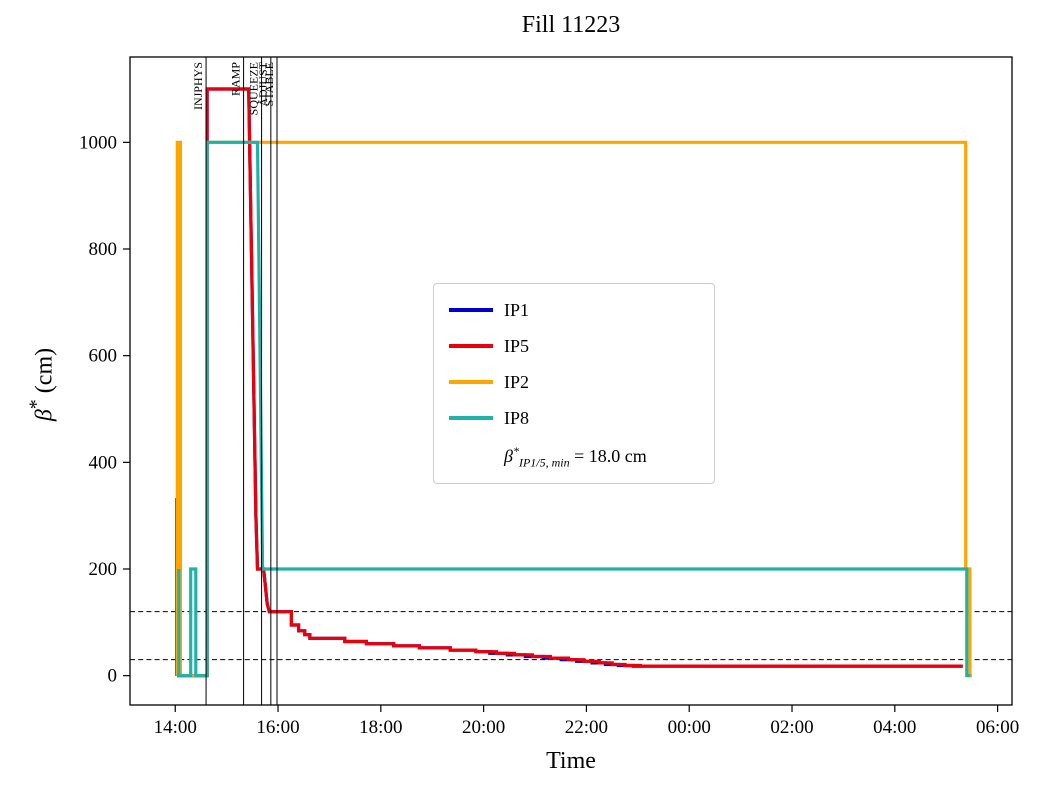 The image size is (1040, 800). Describe the element at coordinates (571, 25) in the screenshot. I see `chart-title: Fill 11223` at that location.